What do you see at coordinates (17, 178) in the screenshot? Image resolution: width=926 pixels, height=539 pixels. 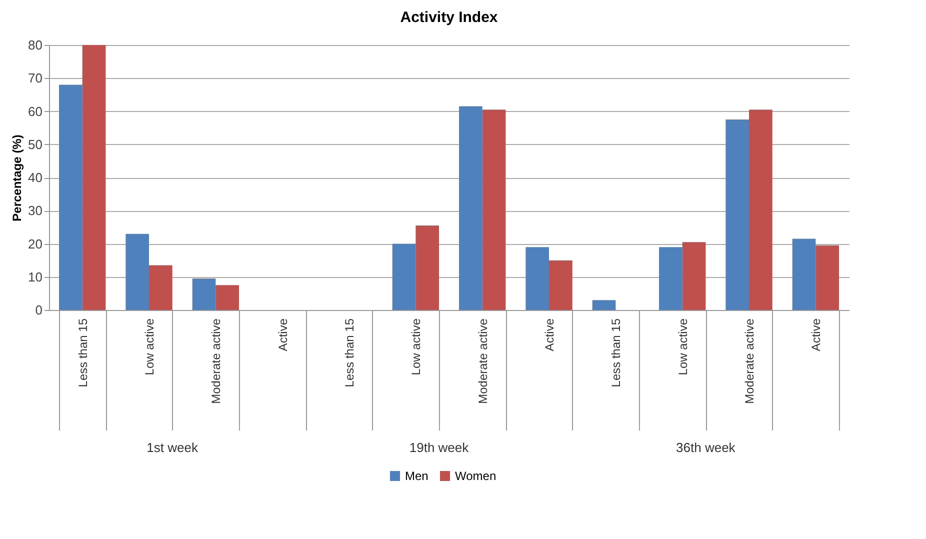 I see `y-axis-title: Percentage (%)` at bounding box center [17, 178].